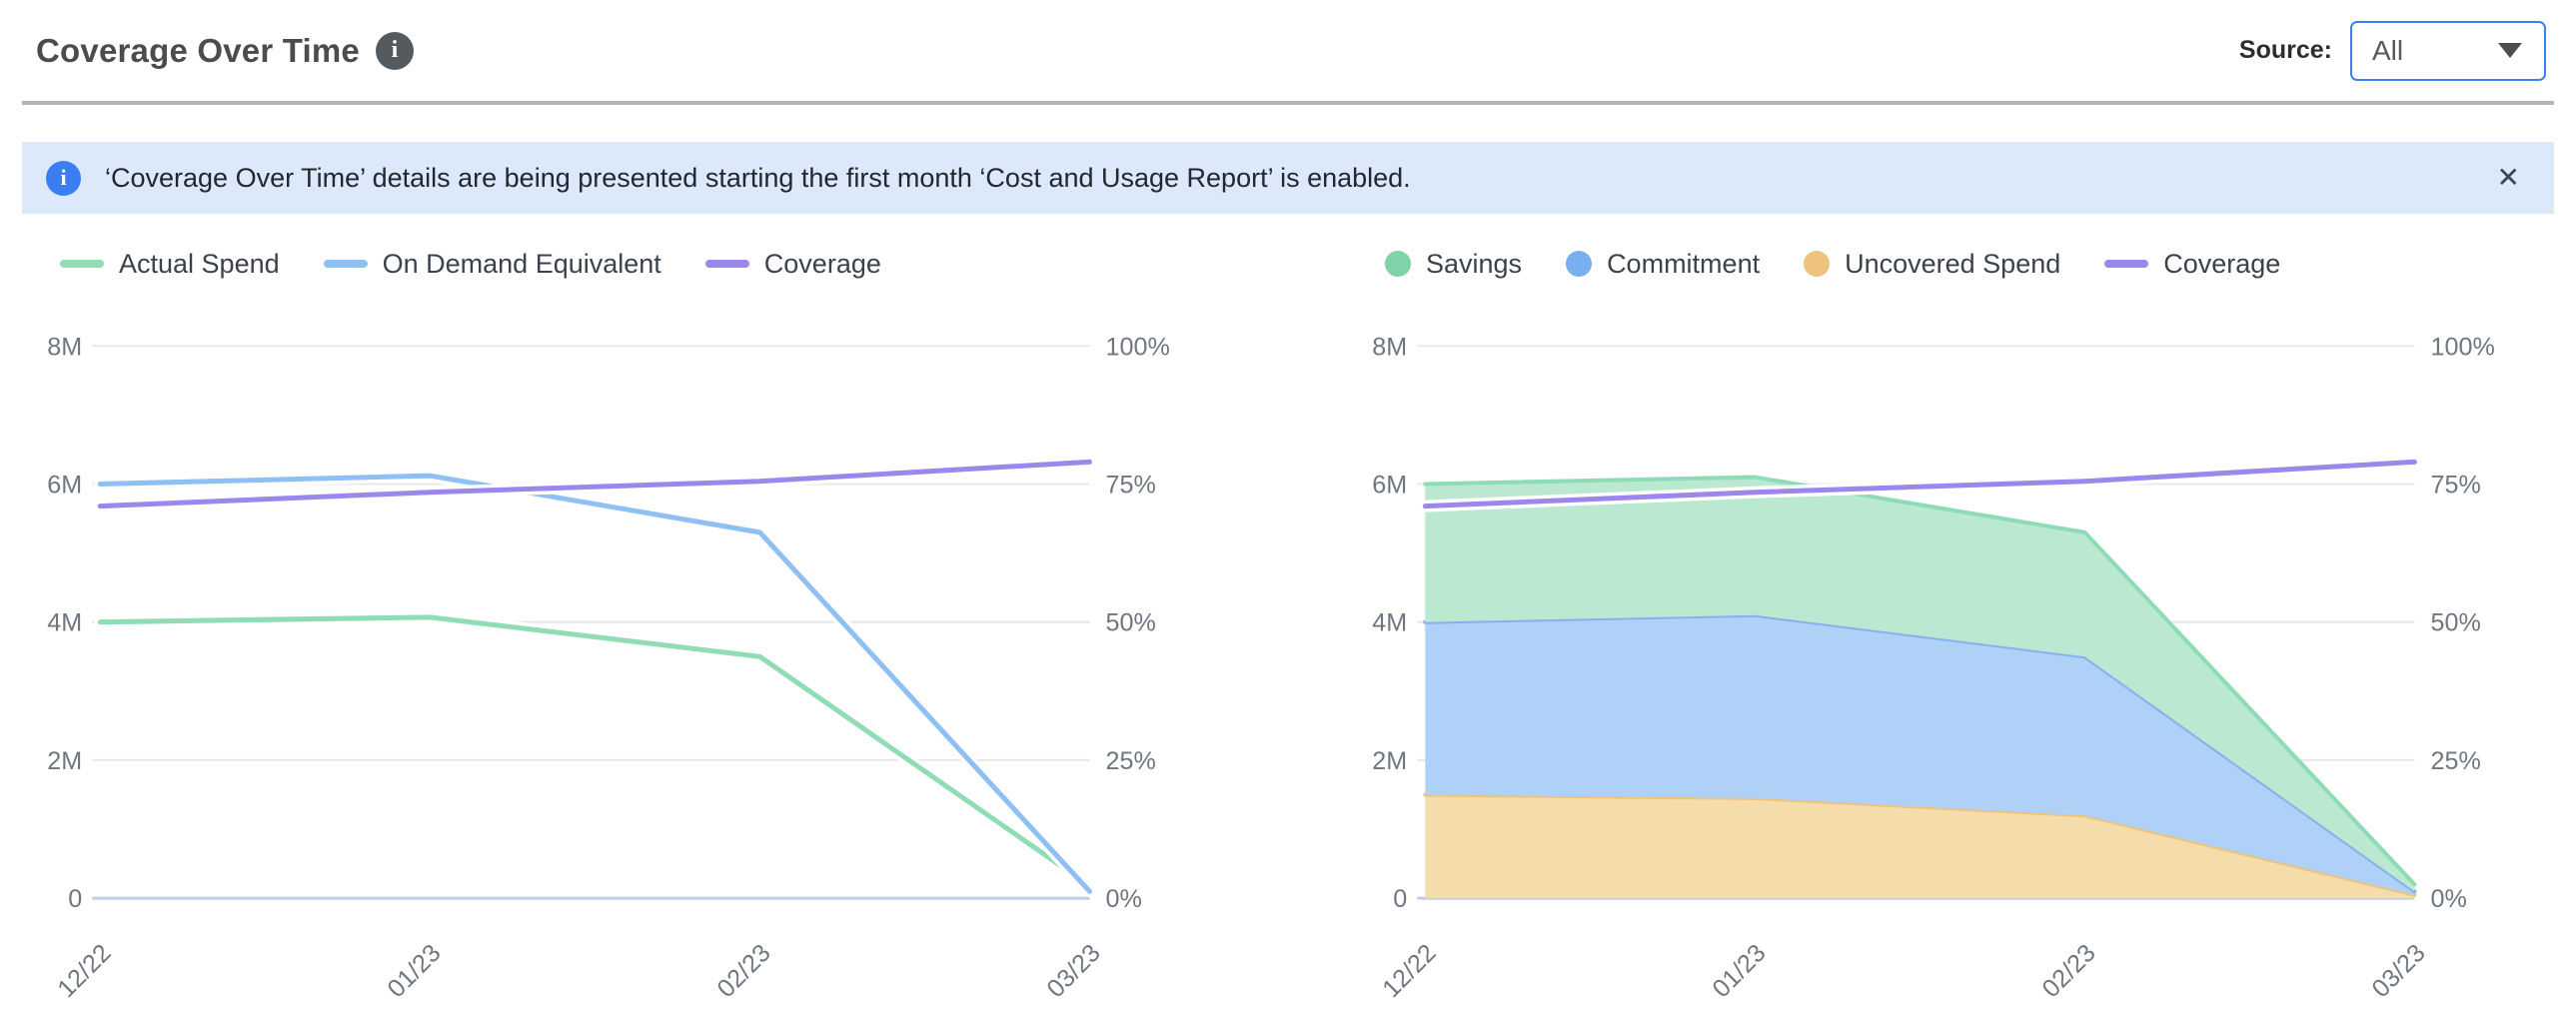 This screenshot has width=2576, height=1015. I want to click on legend-label: Uncovered Spend, so click(1953, 264).